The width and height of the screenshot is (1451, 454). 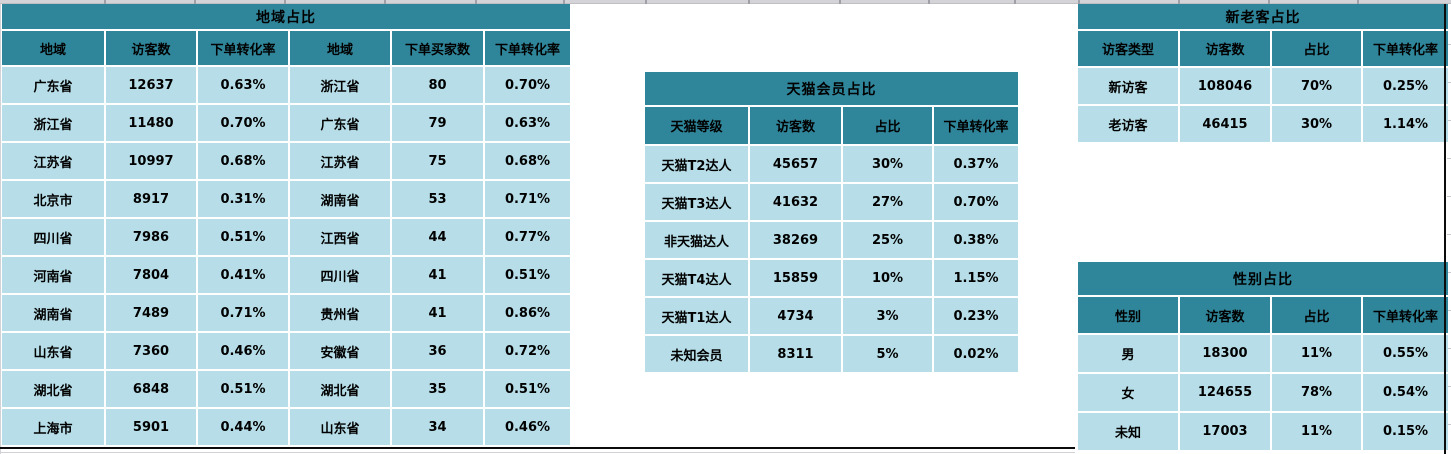 What do you see at coordinates (1263, 278) in the screenshot?
I see `gender-table-title: 性别占比` at bounding box center [1263, 278].